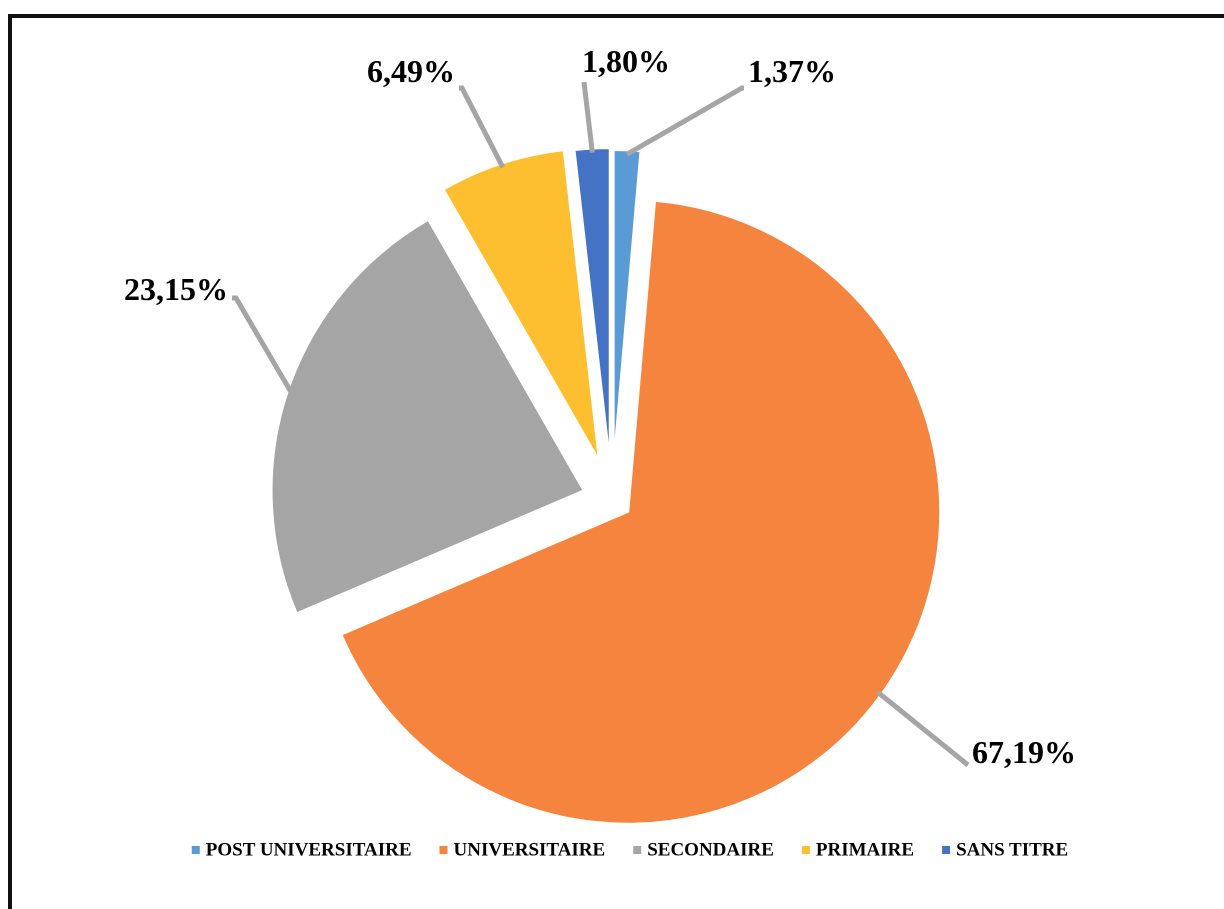 The image size is (1224, 909). I want to click on legend-label: SECONDAIRE, so click(710, 849).